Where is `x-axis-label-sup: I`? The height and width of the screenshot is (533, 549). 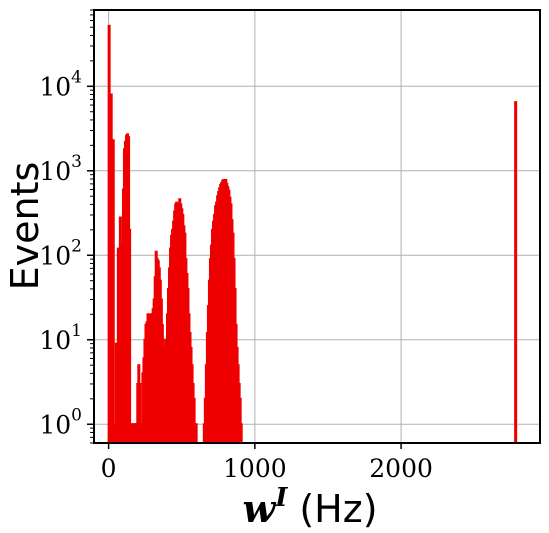 x-axis-label-sup: I is located at coordinates (281, 498).